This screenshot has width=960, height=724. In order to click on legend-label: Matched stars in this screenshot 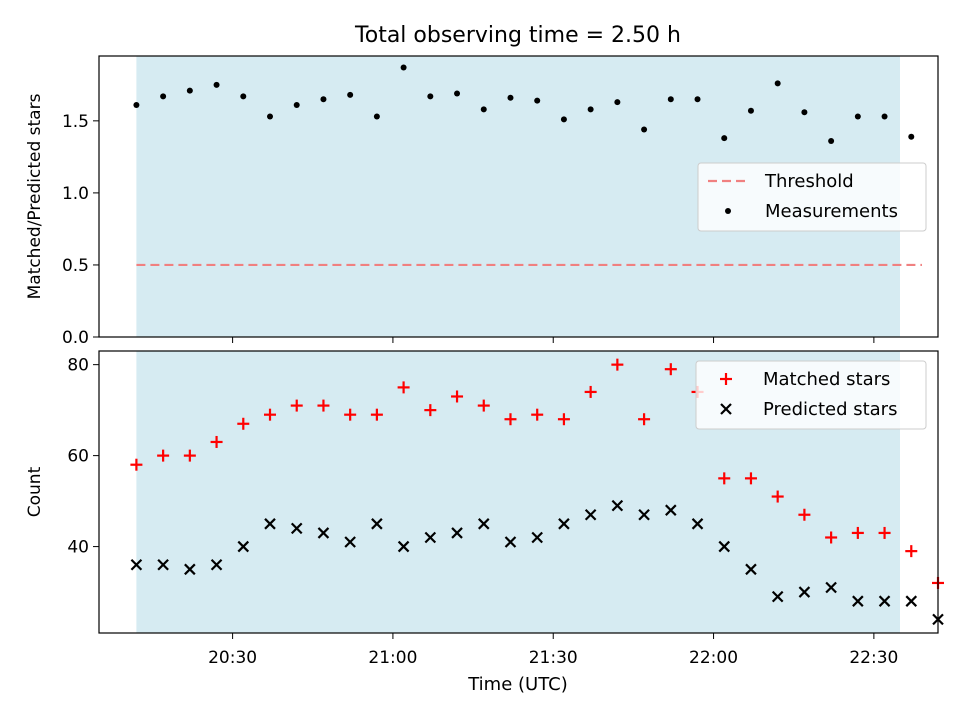, I will do `click(826, 379)`.